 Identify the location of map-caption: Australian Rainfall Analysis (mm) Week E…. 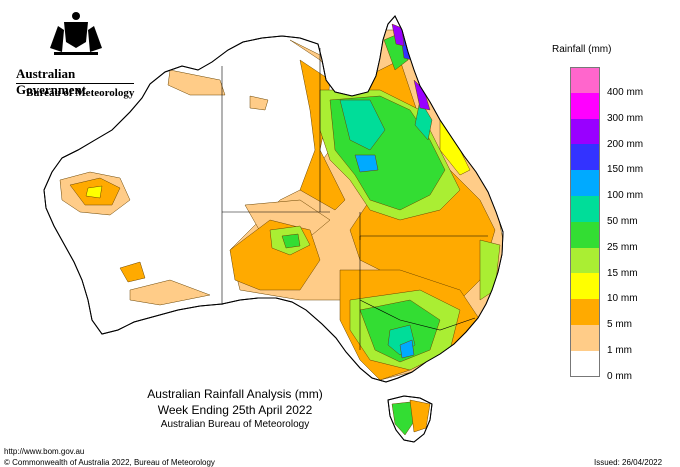
(235, 409).